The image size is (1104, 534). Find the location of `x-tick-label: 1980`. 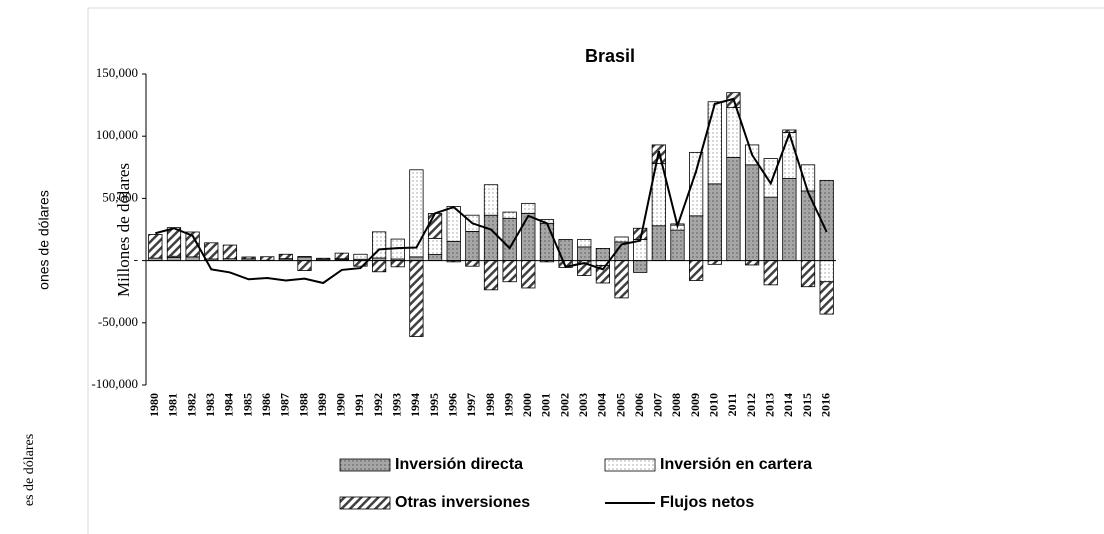

x-tick-label: 1980 is located at coordinates (154, 405).